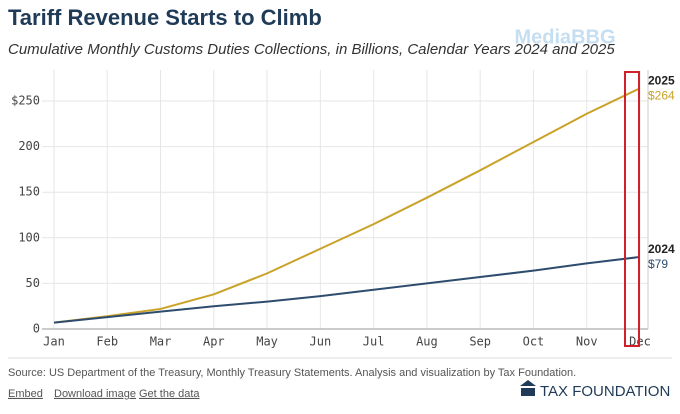 Image resolution: width=680 pixels, height=414 pixels. Describe the element at coordinates (36, 329) in the screenshot. I see `y-tick-label: 0` at that location.